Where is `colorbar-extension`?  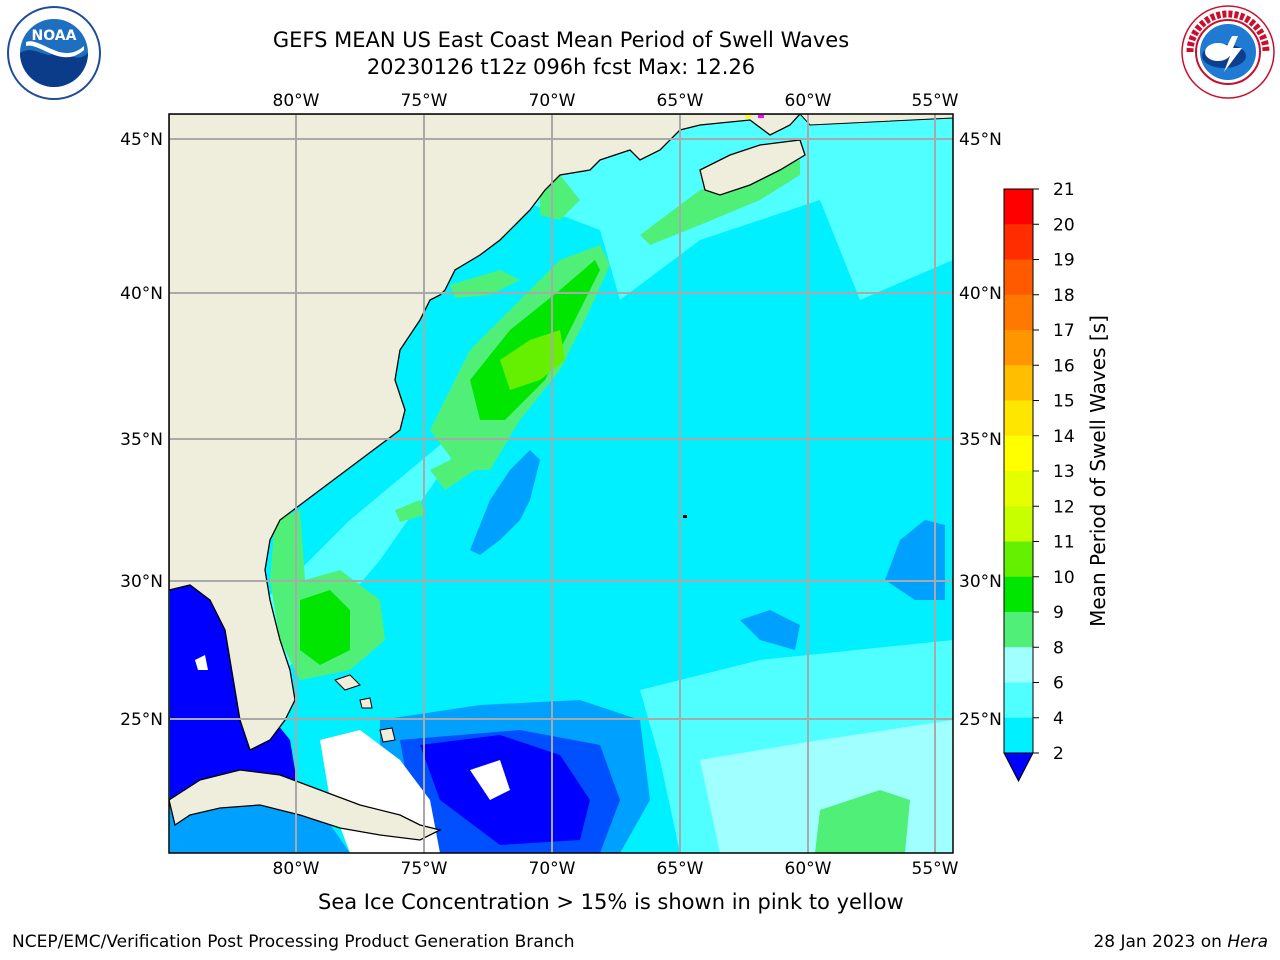 colorbar-extension is located at coordinates (1018, 767).